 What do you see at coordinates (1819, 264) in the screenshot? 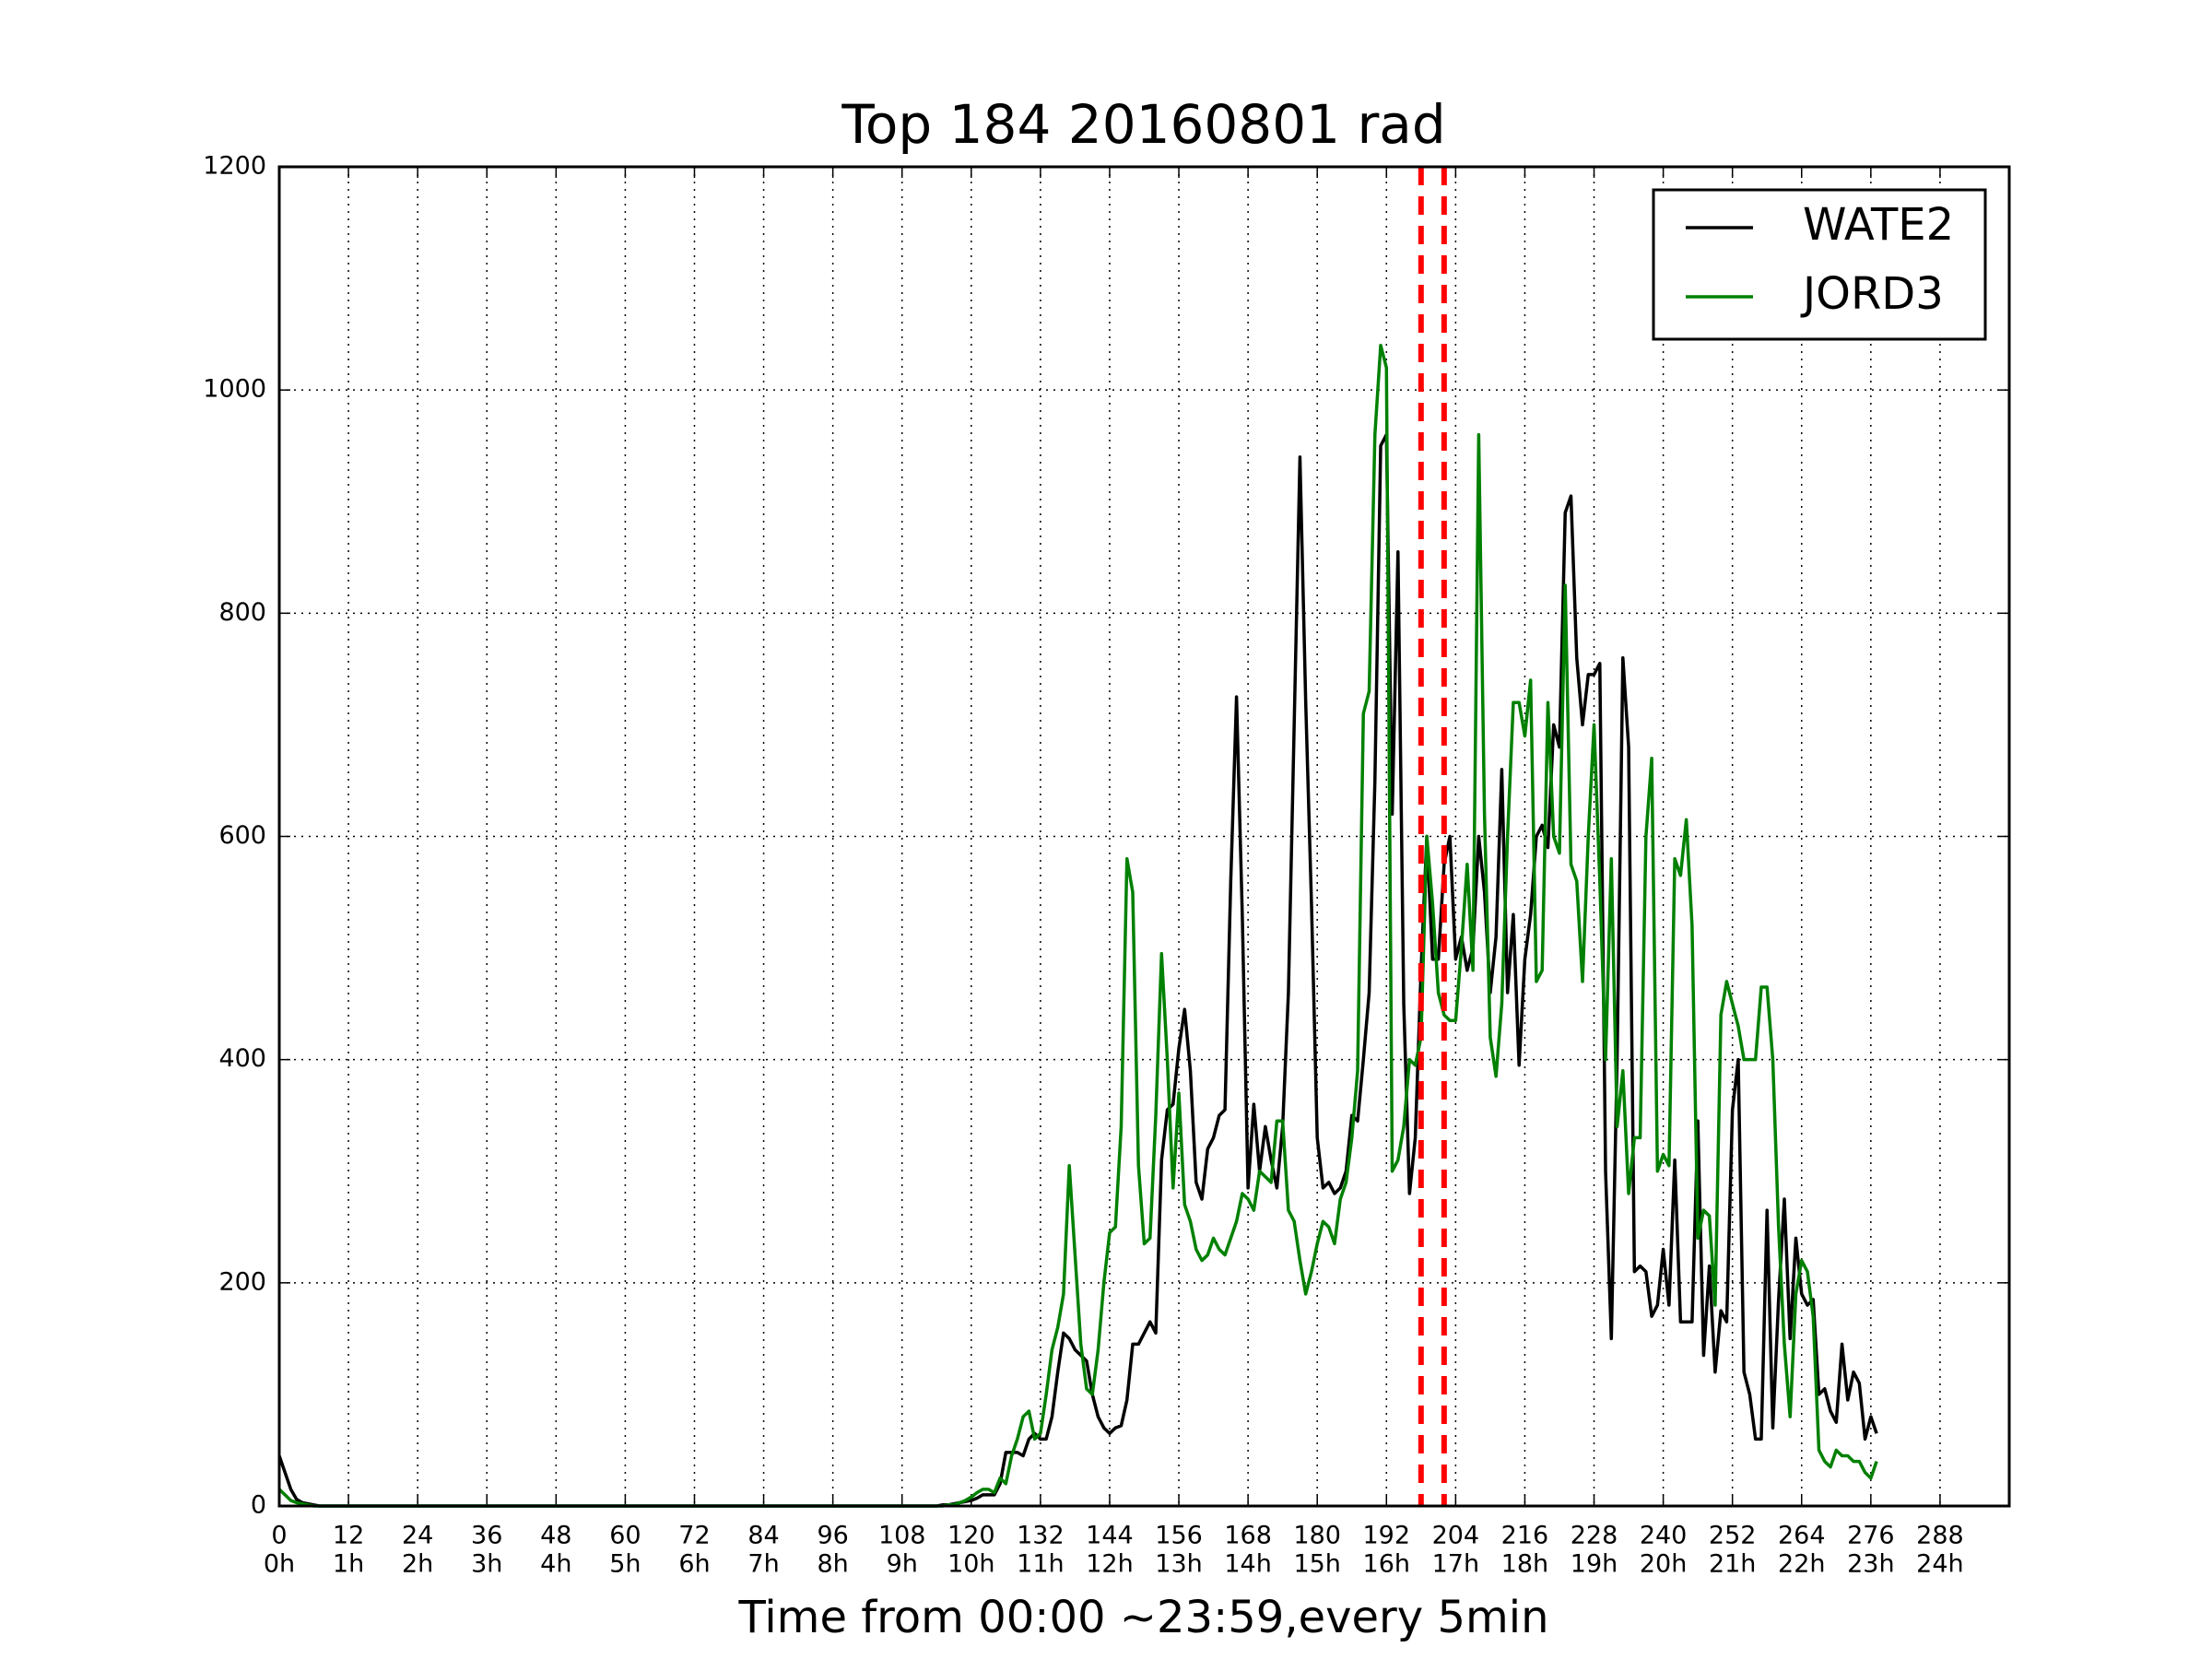
I see `legend-box` at bounding box center [1819, 264].